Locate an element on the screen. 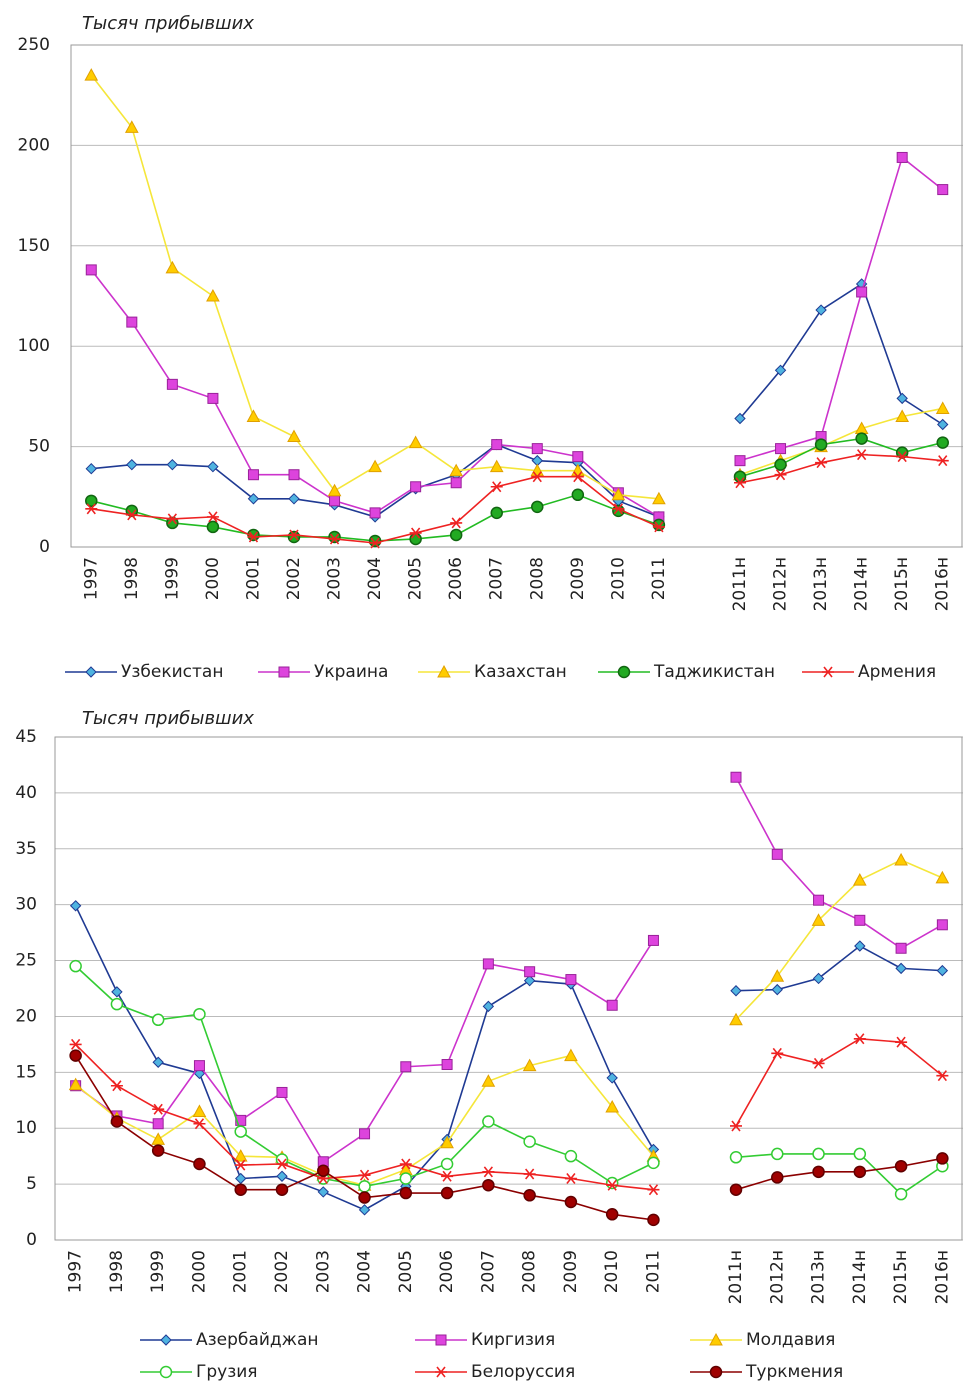 The height and width of the screenshot is (1385, 963). x-tick-label: 2016н is located at coordinates (943, 584).